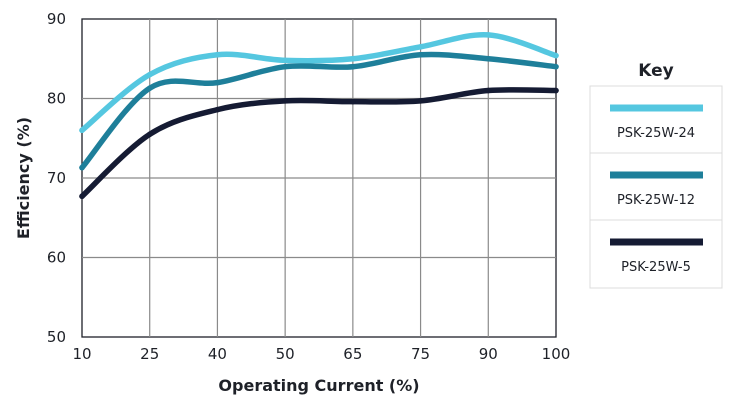 This screenshot has height=398, width=731. I want to click on legend-label-psk-25w-24: PSK-25W-24, so click(656, 133).